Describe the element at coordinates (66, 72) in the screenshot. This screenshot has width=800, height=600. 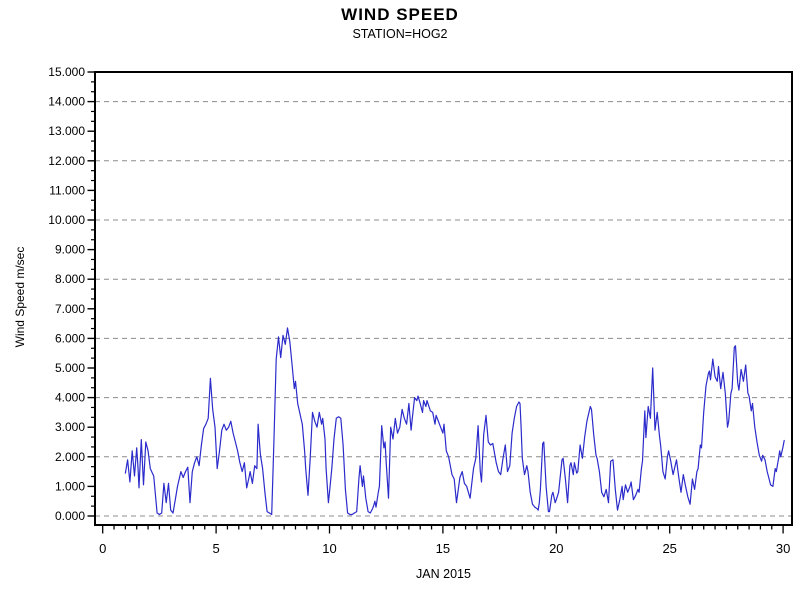
I see `y-tick-label: 15.000` at that location.